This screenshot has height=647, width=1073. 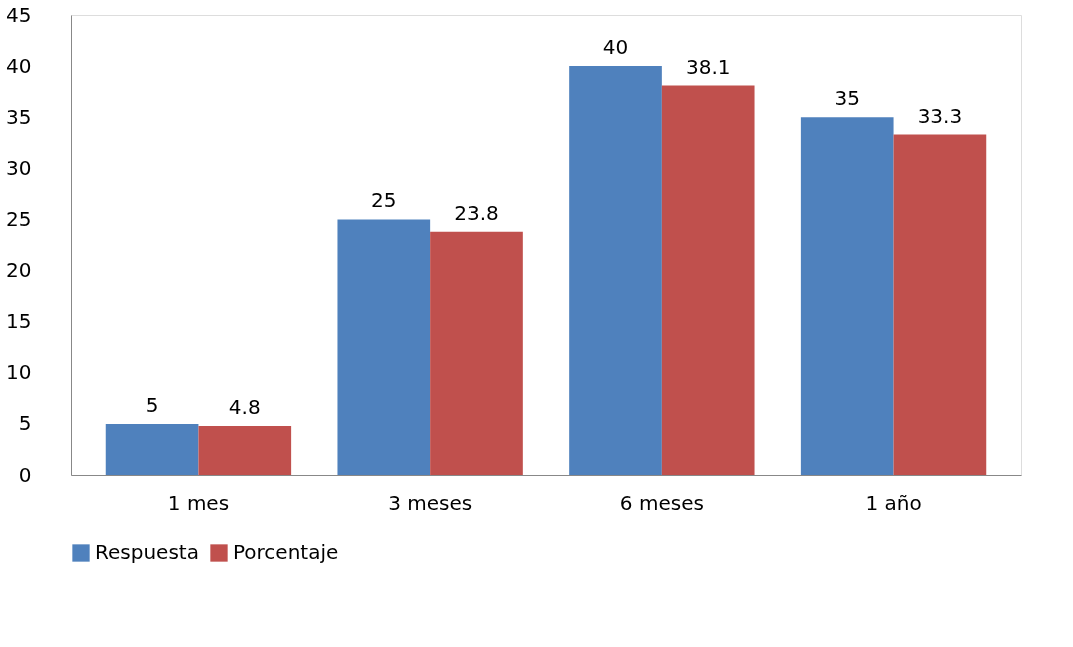 What do you see at coordinates (19, 116) in the screenshot?
I see `y-tick-label: 35` at bounding box center [19, 116].